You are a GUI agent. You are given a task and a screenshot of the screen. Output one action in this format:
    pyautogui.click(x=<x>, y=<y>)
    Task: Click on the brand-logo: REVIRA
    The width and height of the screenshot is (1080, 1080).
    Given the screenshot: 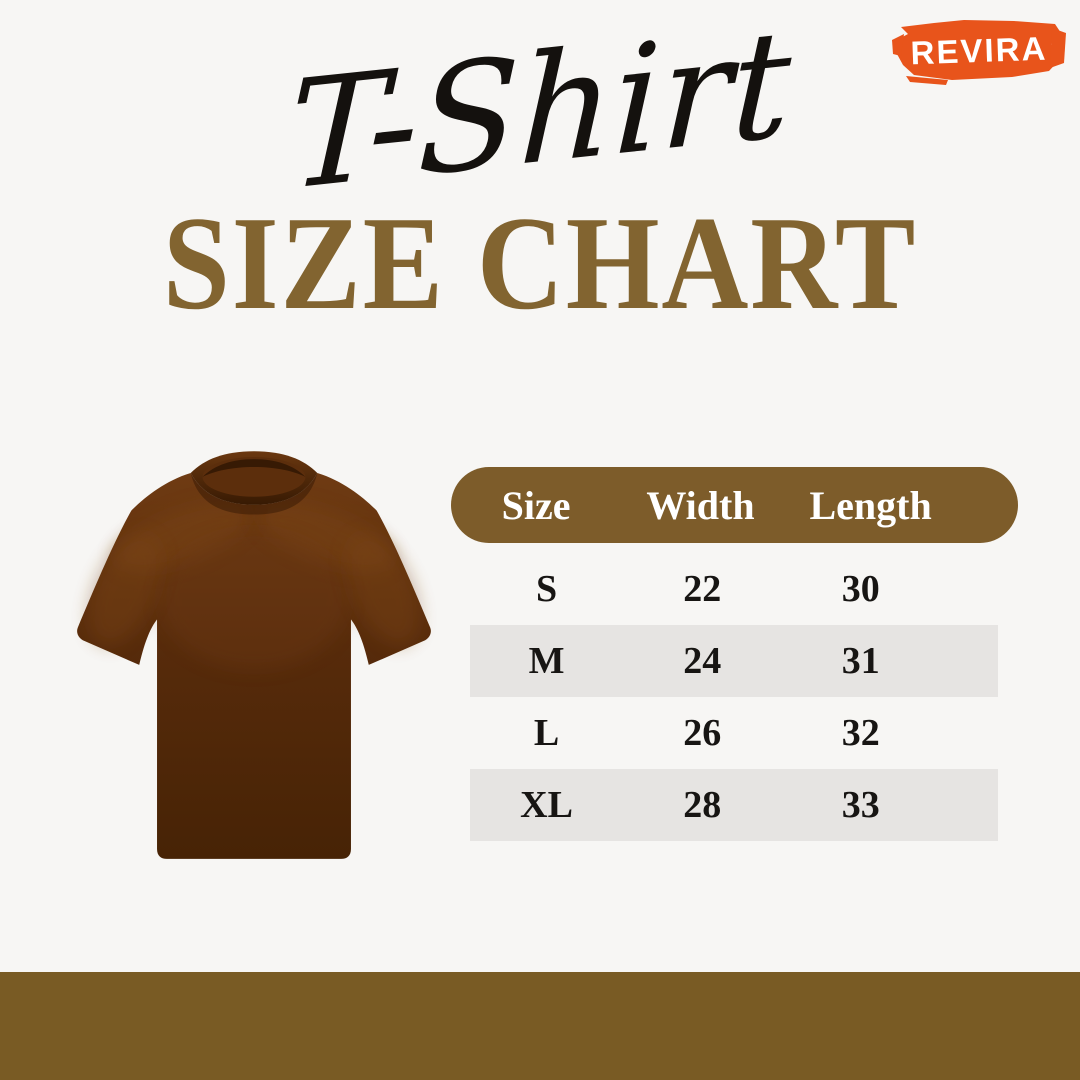 What is the action you would take?
    pyautogui.click(x=979, y=52)
    